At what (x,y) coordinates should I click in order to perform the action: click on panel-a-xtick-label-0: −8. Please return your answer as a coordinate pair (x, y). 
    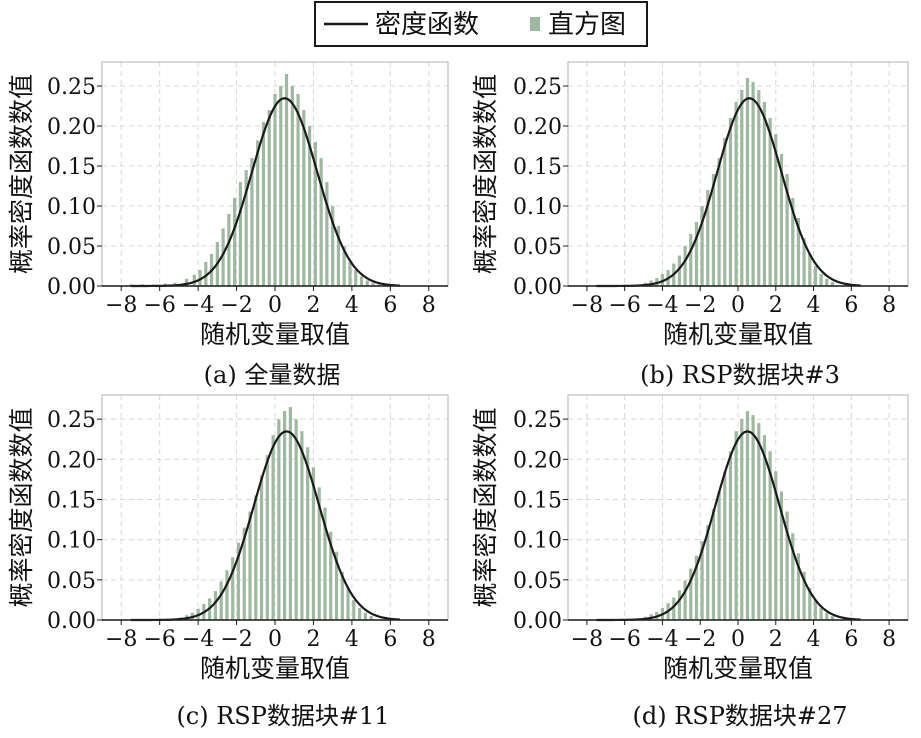
    Looking at the image, I should click on (121, 305).